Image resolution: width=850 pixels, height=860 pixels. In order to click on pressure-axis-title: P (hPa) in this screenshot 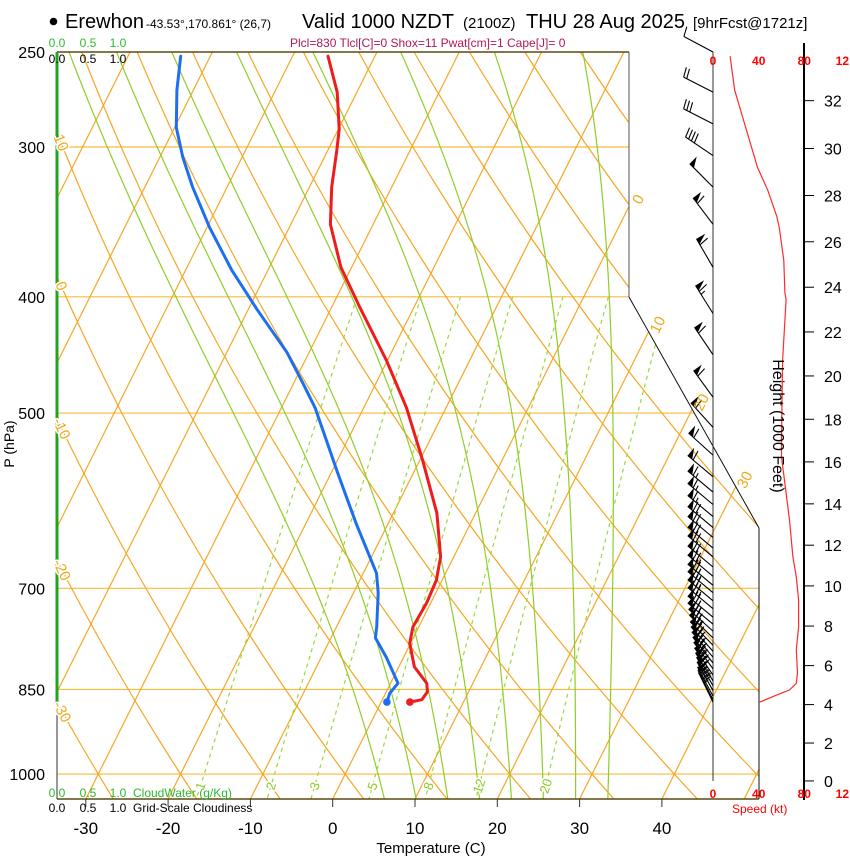, I will do `click(9, 443)`.